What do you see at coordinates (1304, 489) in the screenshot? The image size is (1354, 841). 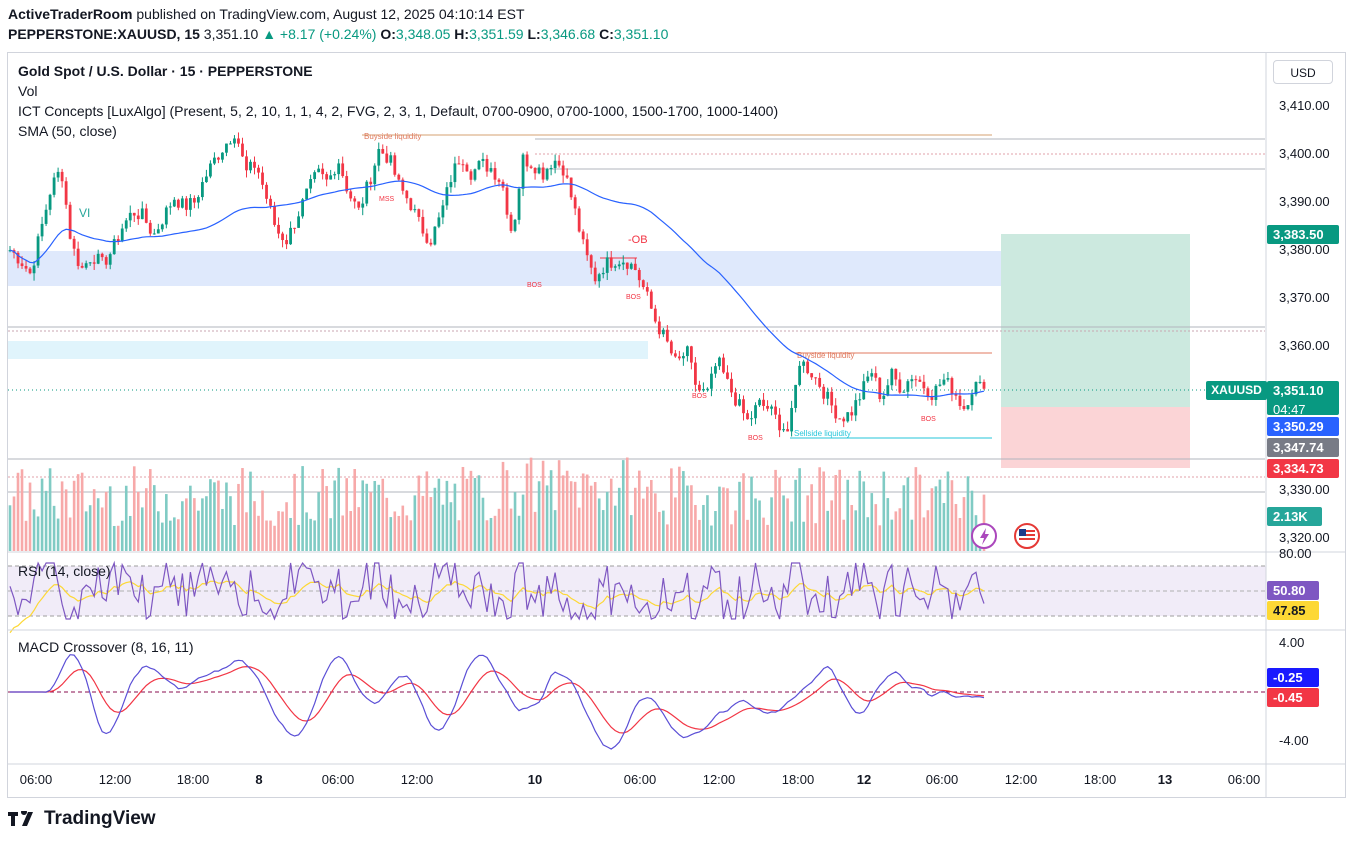 I see `price-tick: 3,330.00` at bounding box center [1304, 489].